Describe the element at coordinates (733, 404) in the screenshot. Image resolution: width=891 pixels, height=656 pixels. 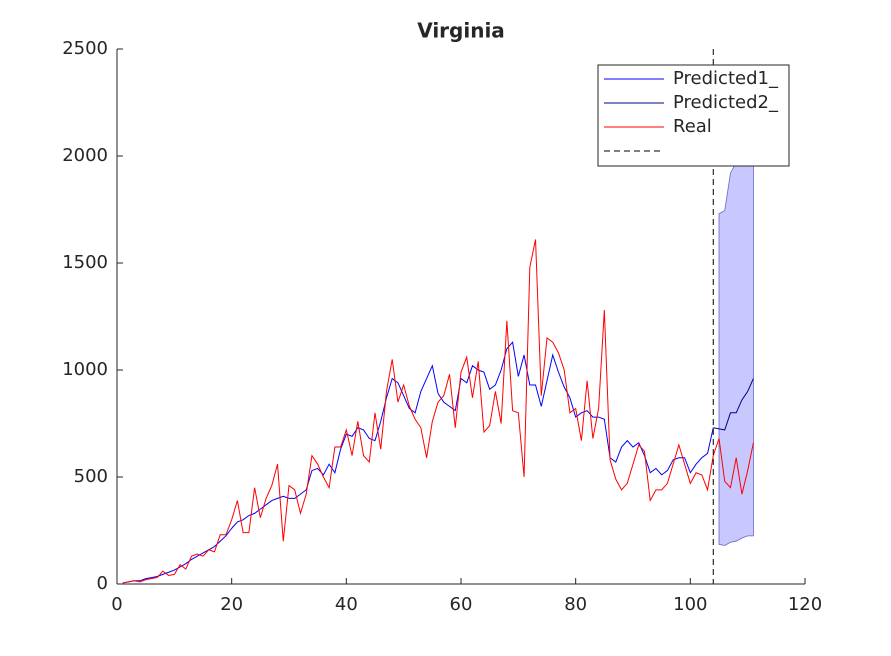
I see `series-line` at that location.